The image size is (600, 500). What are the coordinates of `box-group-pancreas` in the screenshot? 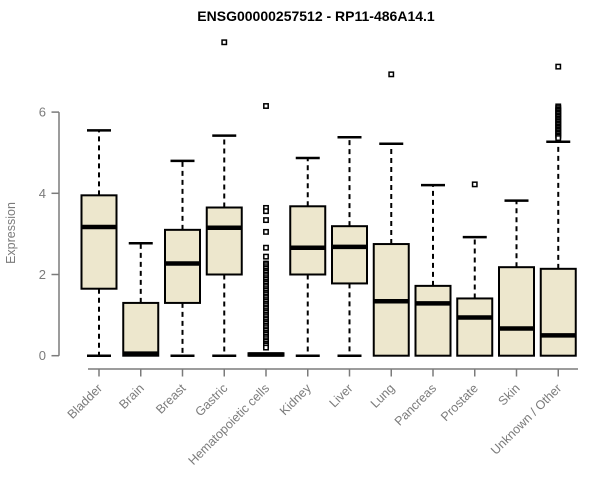 It's located at (433, 270).